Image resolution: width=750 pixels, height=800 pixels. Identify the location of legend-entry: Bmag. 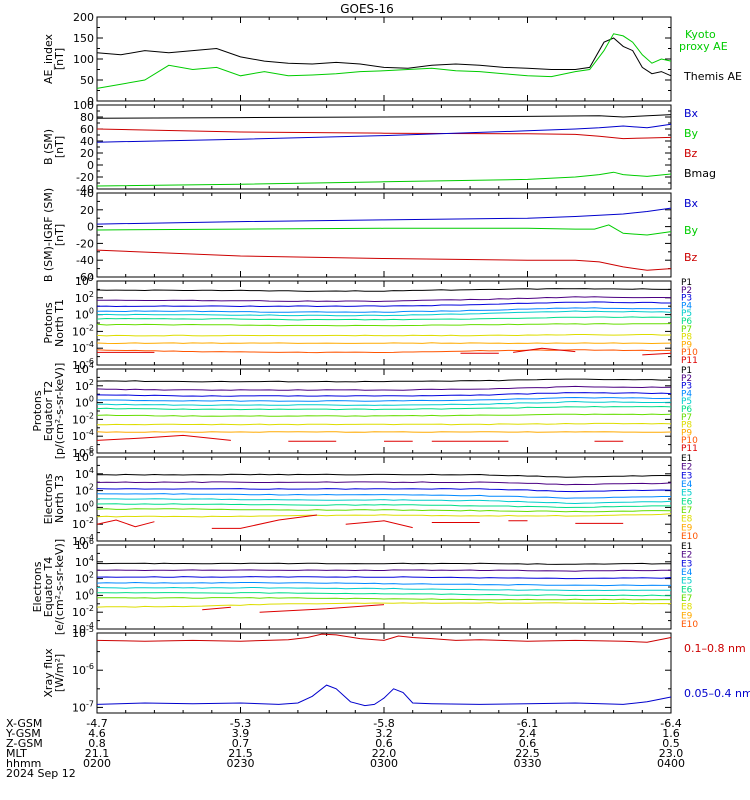
(700, 173).